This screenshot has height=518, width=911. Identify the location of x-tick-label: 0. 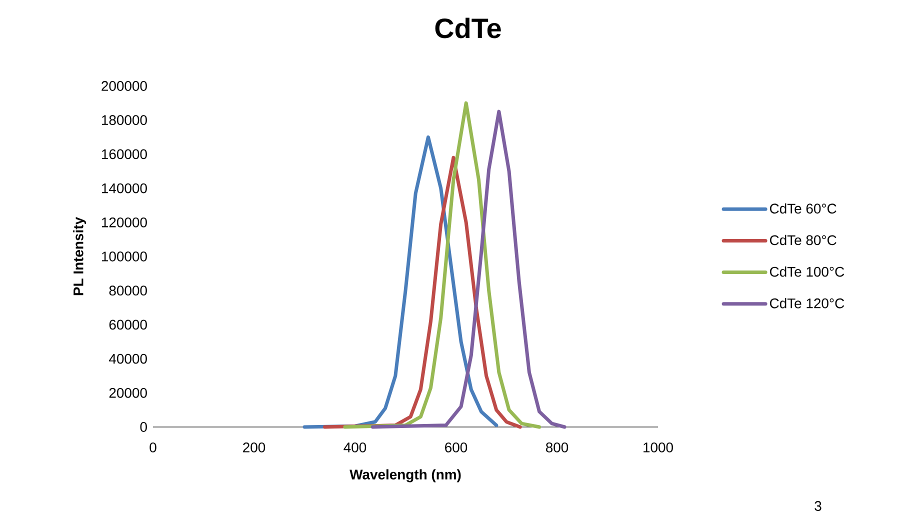
(153, 447).